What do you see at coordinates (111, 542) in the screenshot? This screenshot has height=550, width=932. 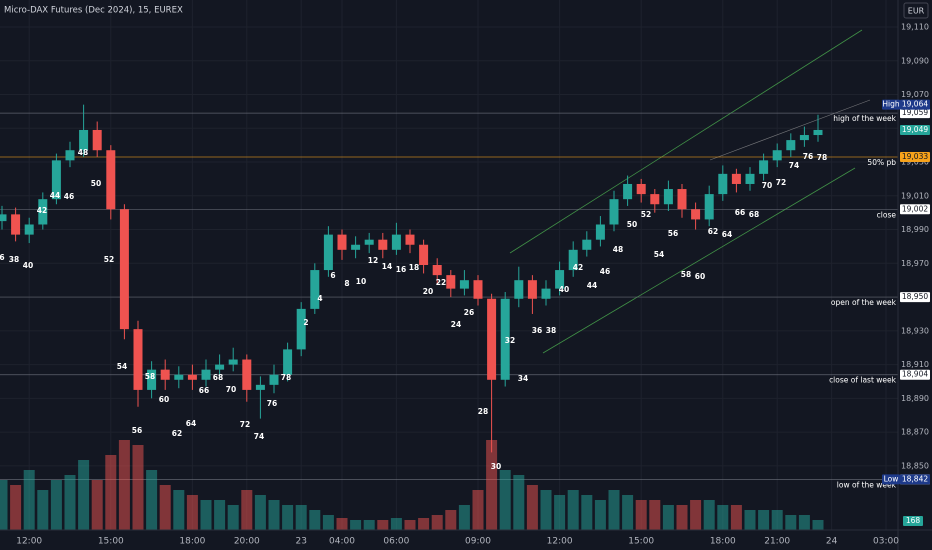 I see `x-tick-label: 15:00` at bounding box center [111, 542].